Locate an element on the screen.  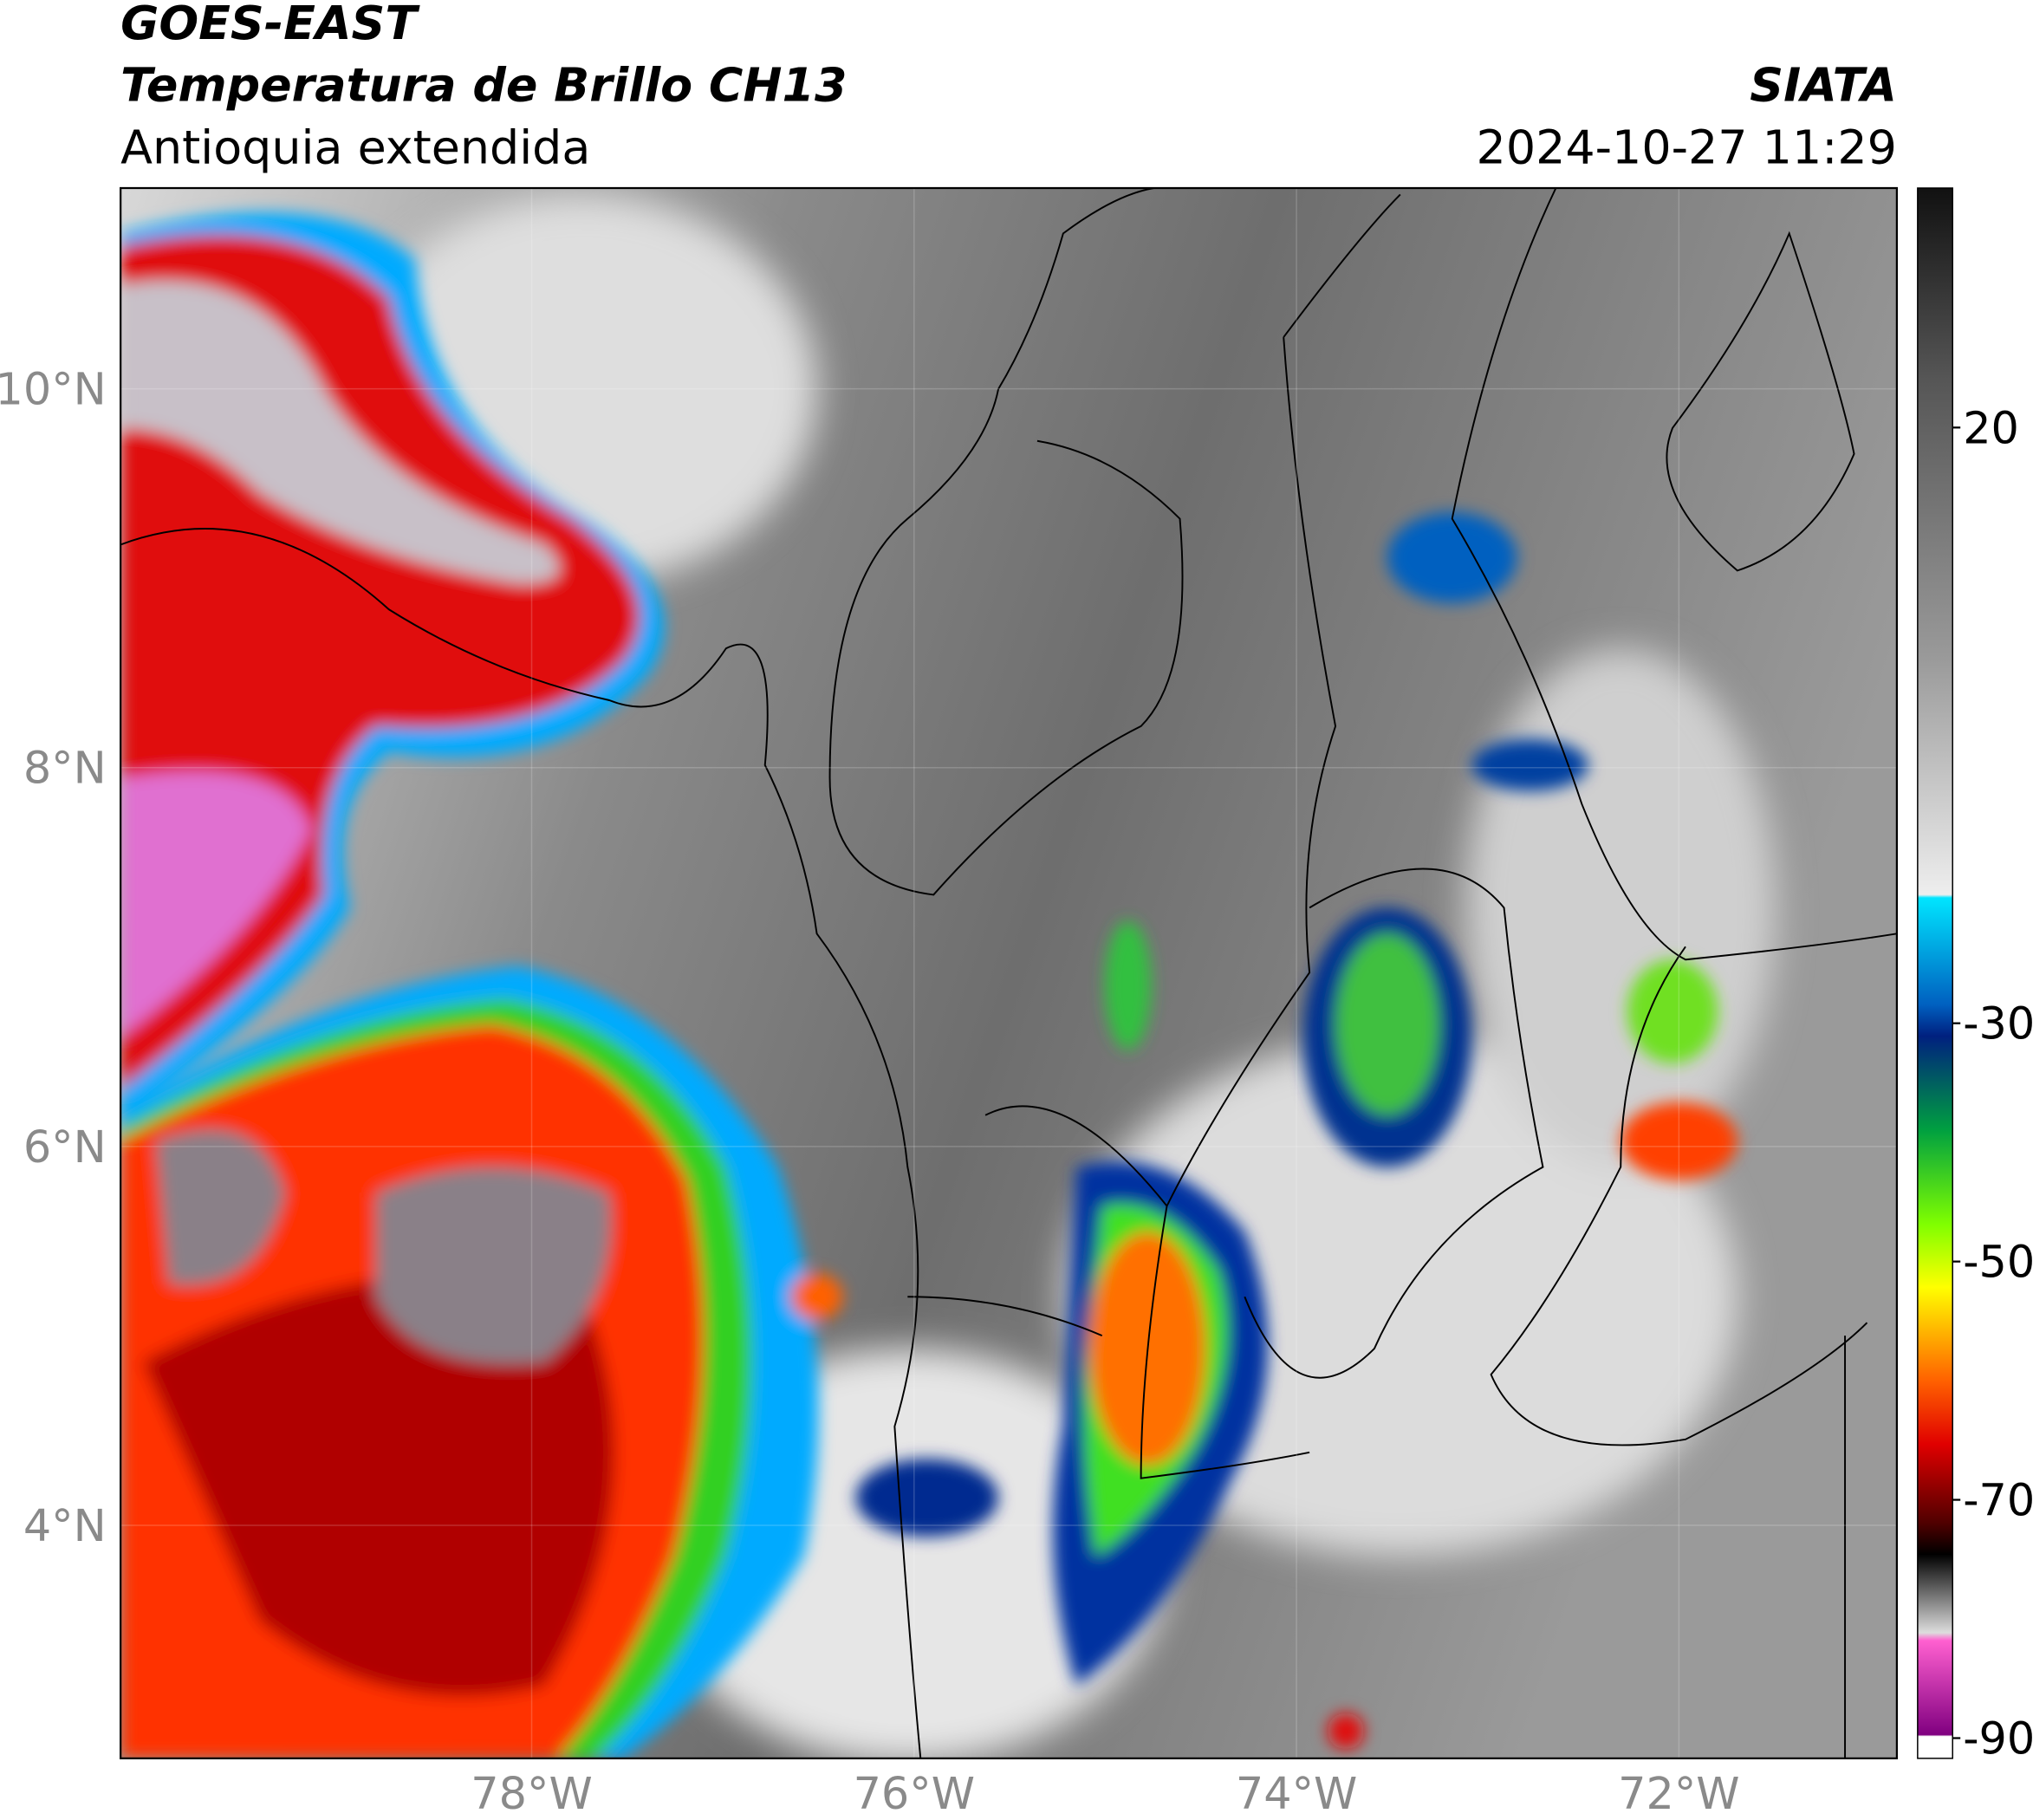
x-tick-label: 72°W is located at coordinates (1679, 1793).